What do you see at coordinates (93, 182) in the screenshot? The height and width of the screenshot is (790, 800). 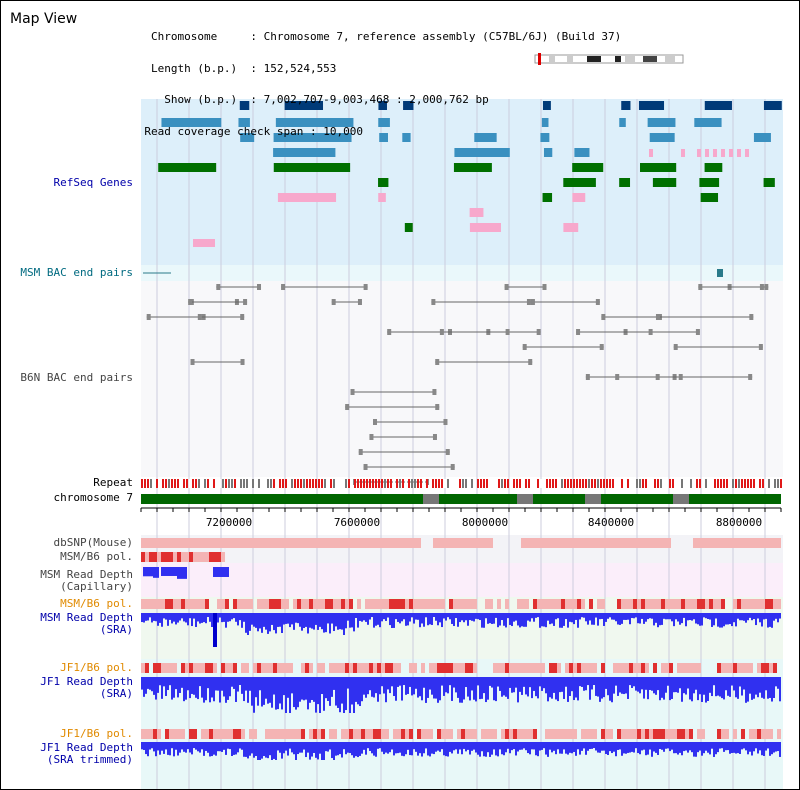 I see `label-refseq-genes: RefSeq Genes` at bounding box center [93, 182].